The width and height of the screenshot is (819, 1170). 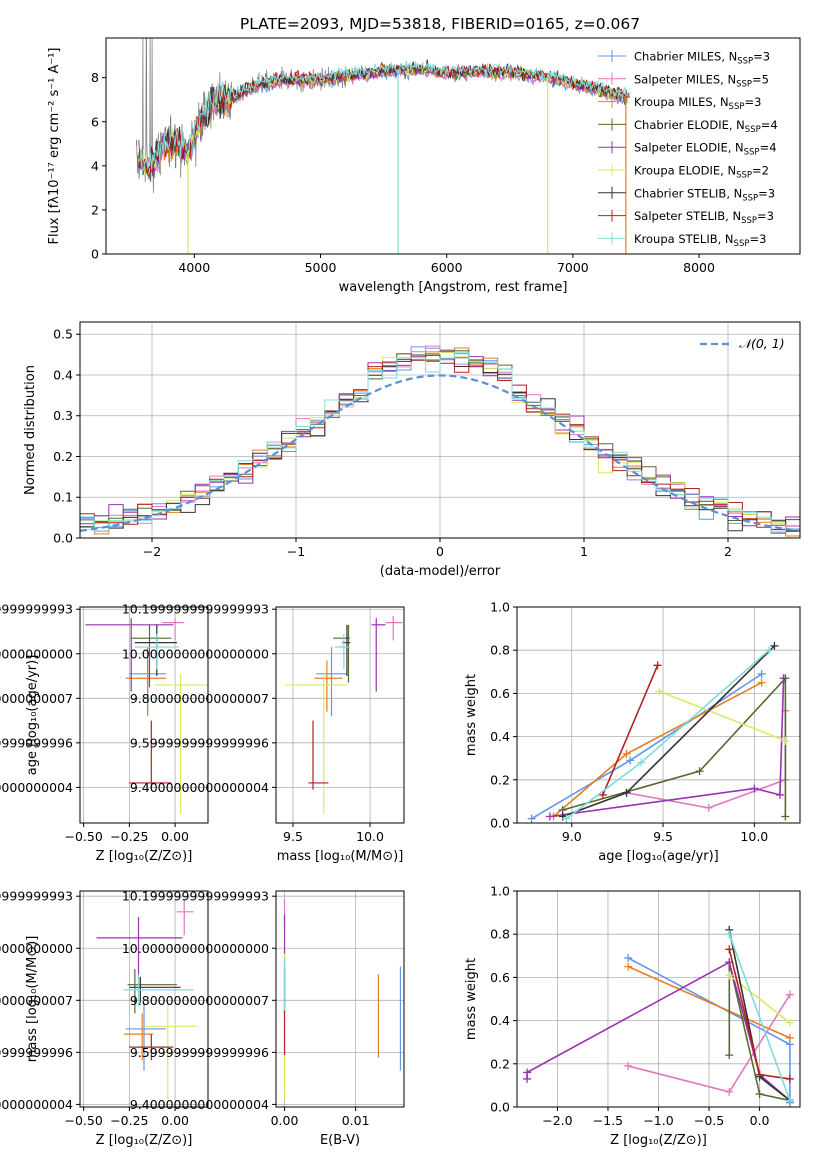 What do you see at coordinates (663, 836) in the screenshot?
I see `weight-vs-age-xtick-label-1: 9.5` at bounding box center [663, 836].